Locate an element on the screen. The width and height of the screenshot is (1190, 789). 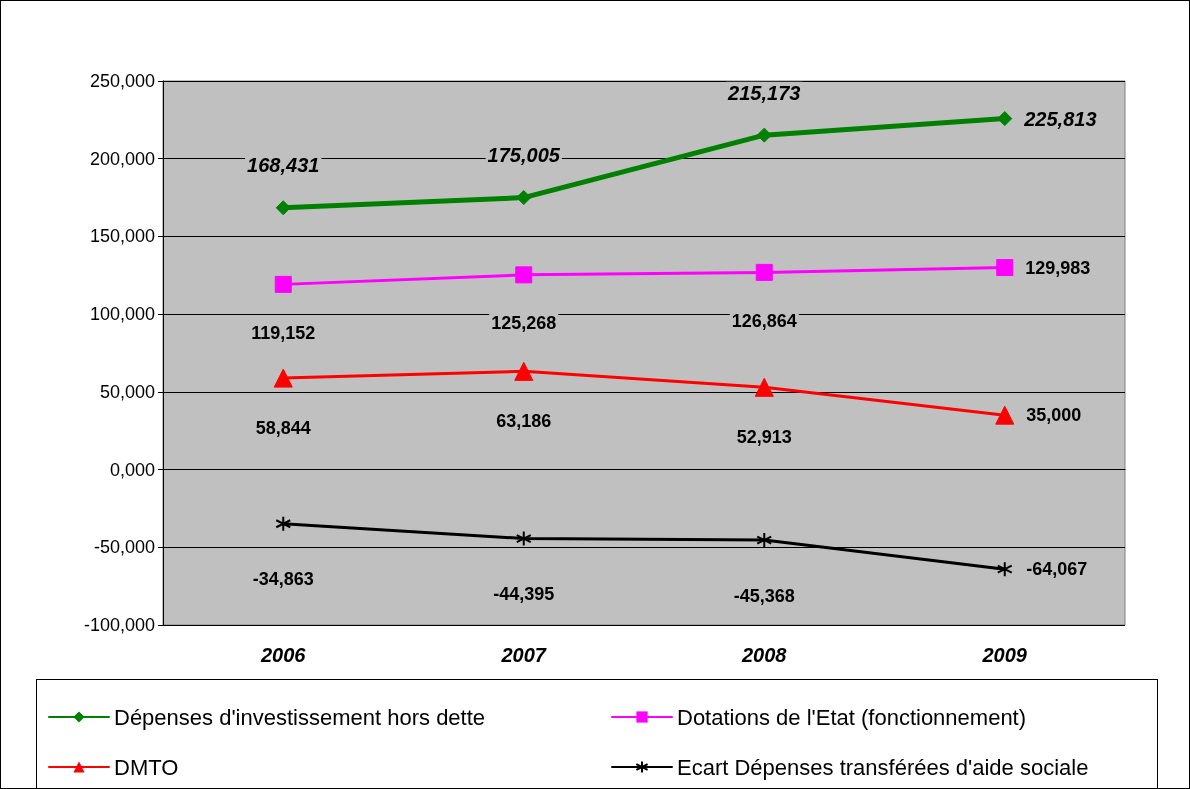
y-tick-label: -50,000 is located at coordinates (124, 547).